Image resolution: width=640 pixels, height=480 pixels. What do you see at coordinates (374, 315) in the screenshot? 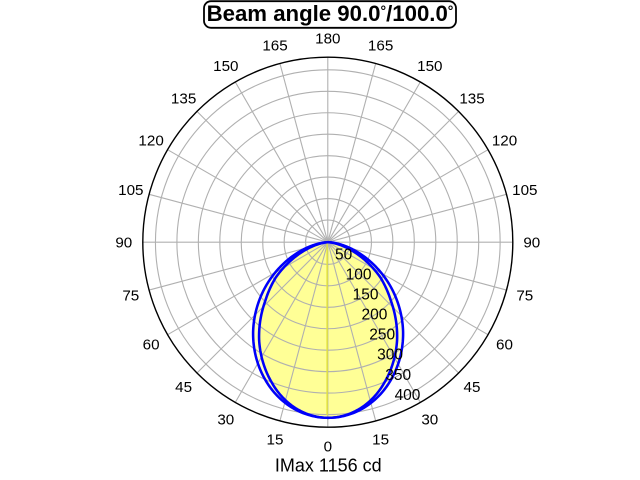
I see `svg-text: 200` at bounding box center [374, 315].